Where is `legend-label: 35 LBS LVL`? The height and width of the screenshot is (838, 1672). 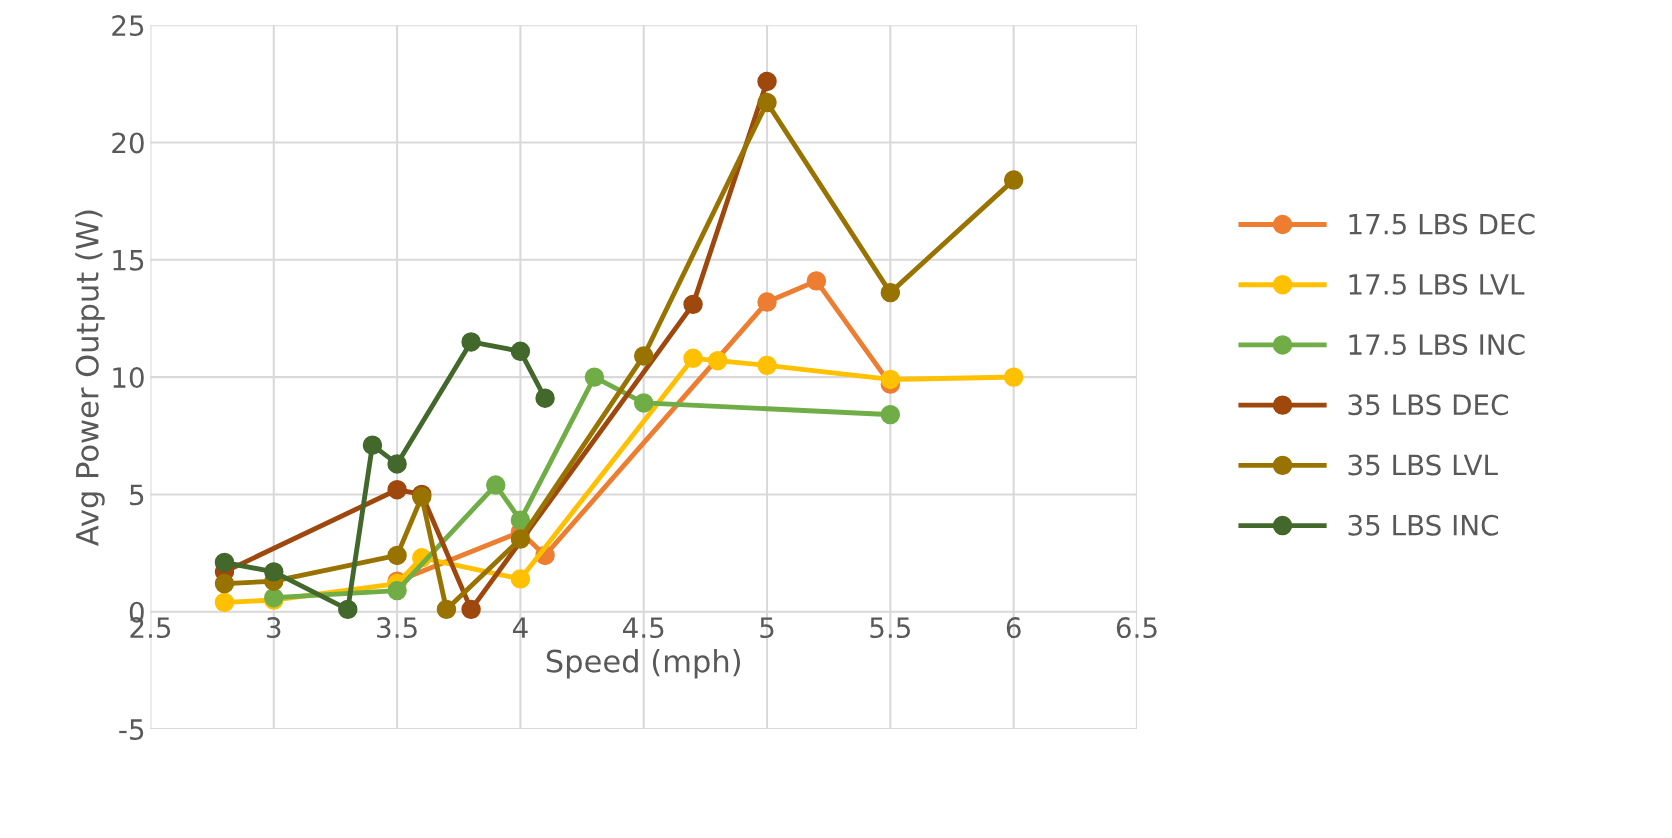
legend-label: 35 LBS LVL is located at coordinates (1423, 465).